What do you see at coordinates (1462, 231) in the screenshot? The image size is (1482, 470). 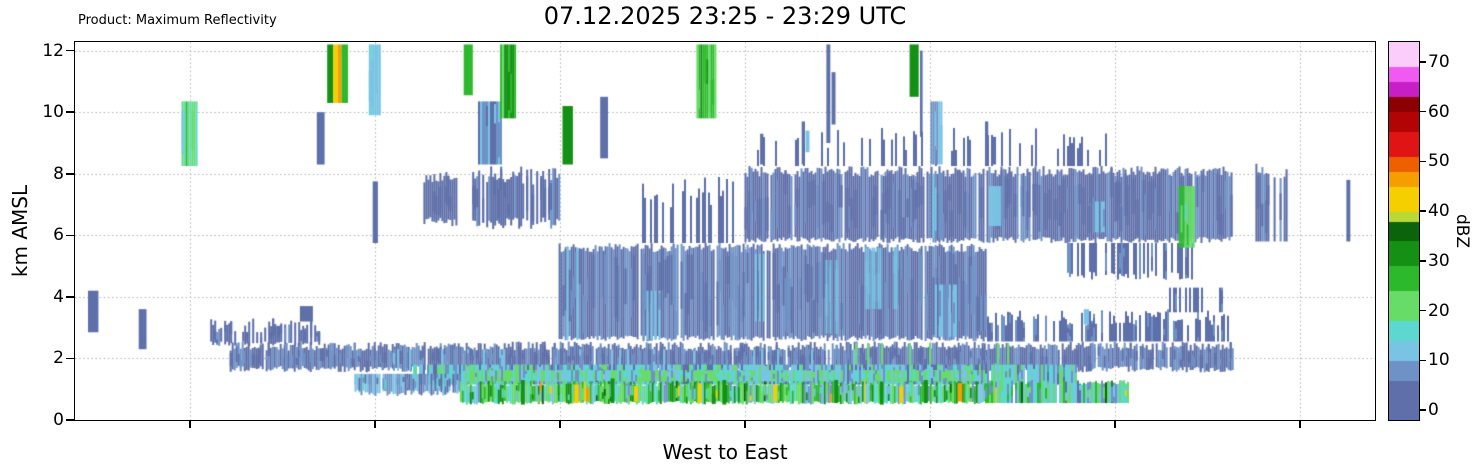 I see `colorbar-label: dBZ` at bounding box center [1462, 231].